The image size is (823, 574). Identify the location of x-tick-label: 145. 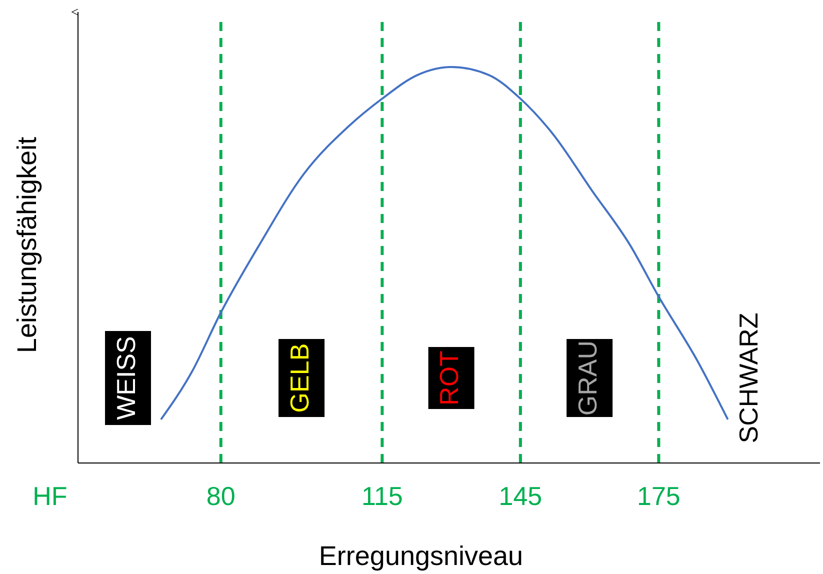
(520, 496).